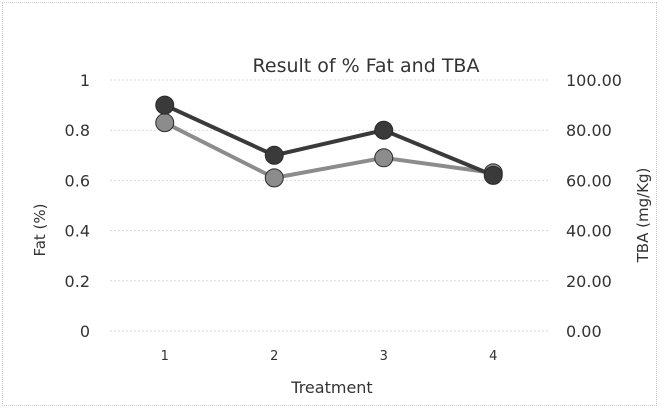 This screenshot has width=663, height=412. I want to click on x-tick-label: 1, so click(165, 356).